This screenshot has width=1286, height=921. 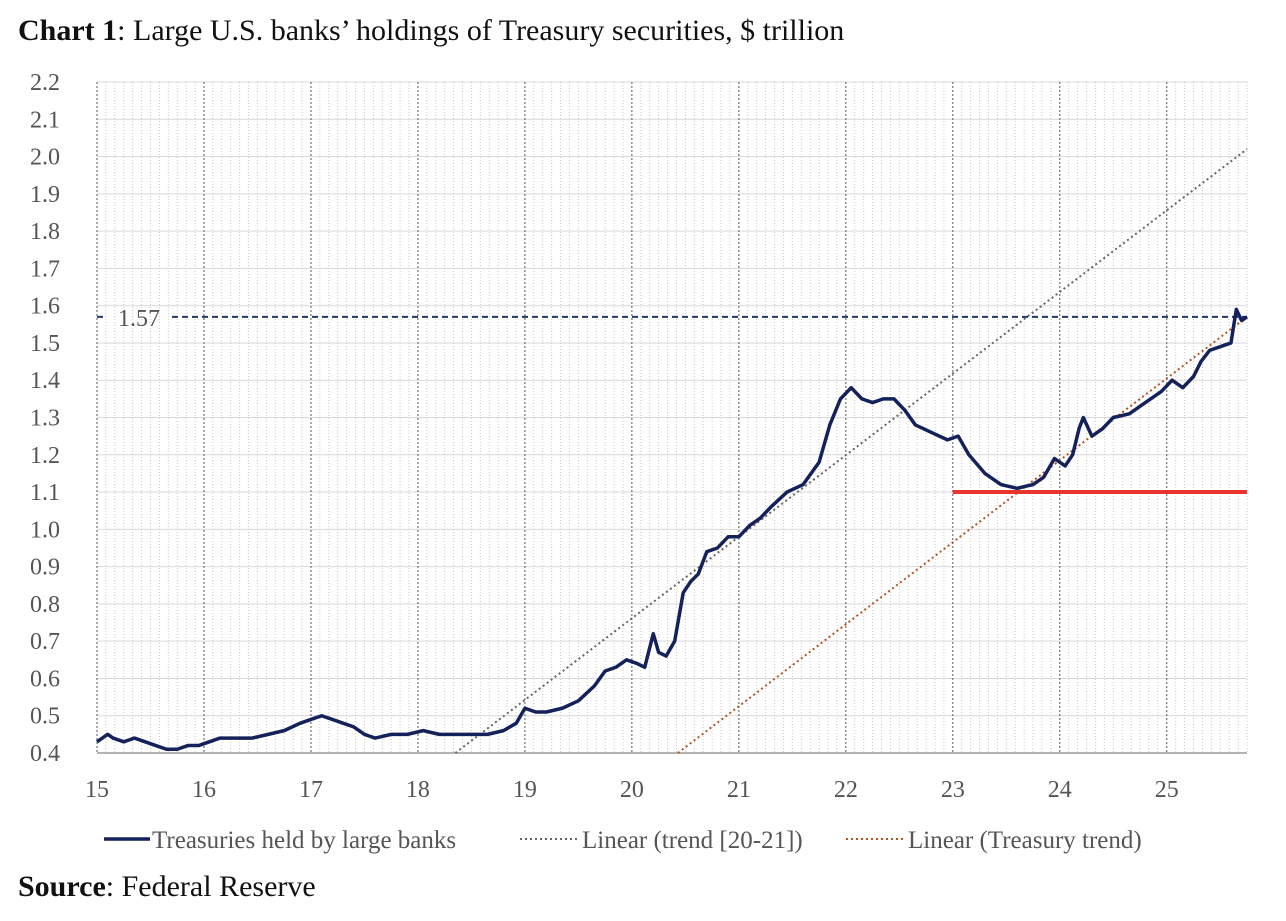 What do you see at coordinates (45, 679) in the screenshot?
I see `y-tick-label: 0.6` at bounding box center [45, 679].